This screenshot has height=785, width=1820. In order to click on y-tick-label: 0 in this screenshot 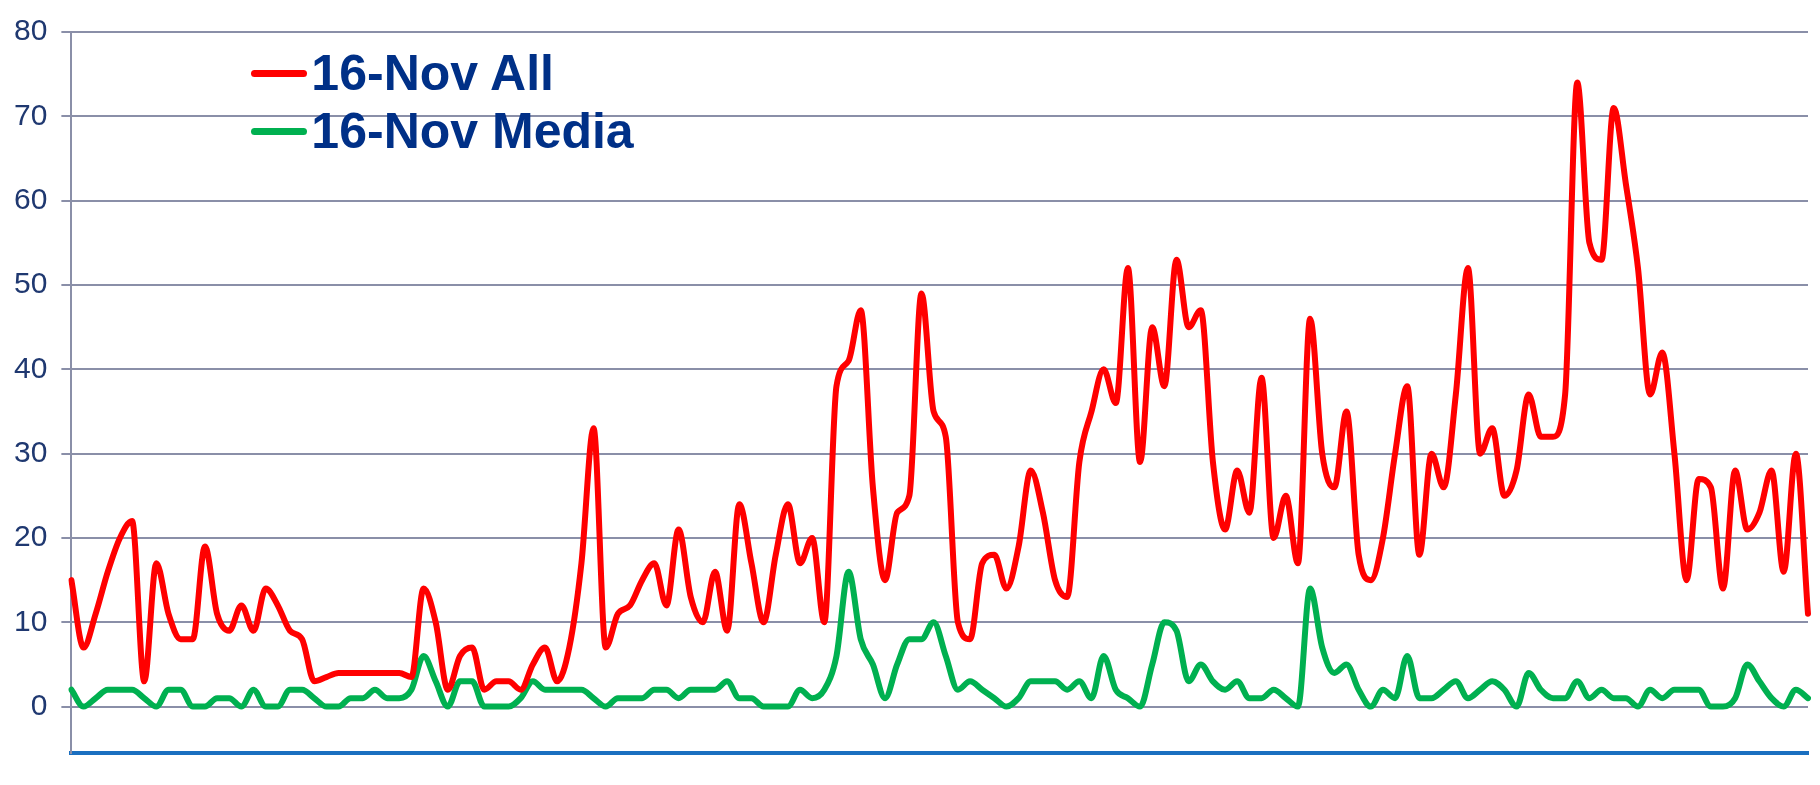, I will do `click(39, 704)`.